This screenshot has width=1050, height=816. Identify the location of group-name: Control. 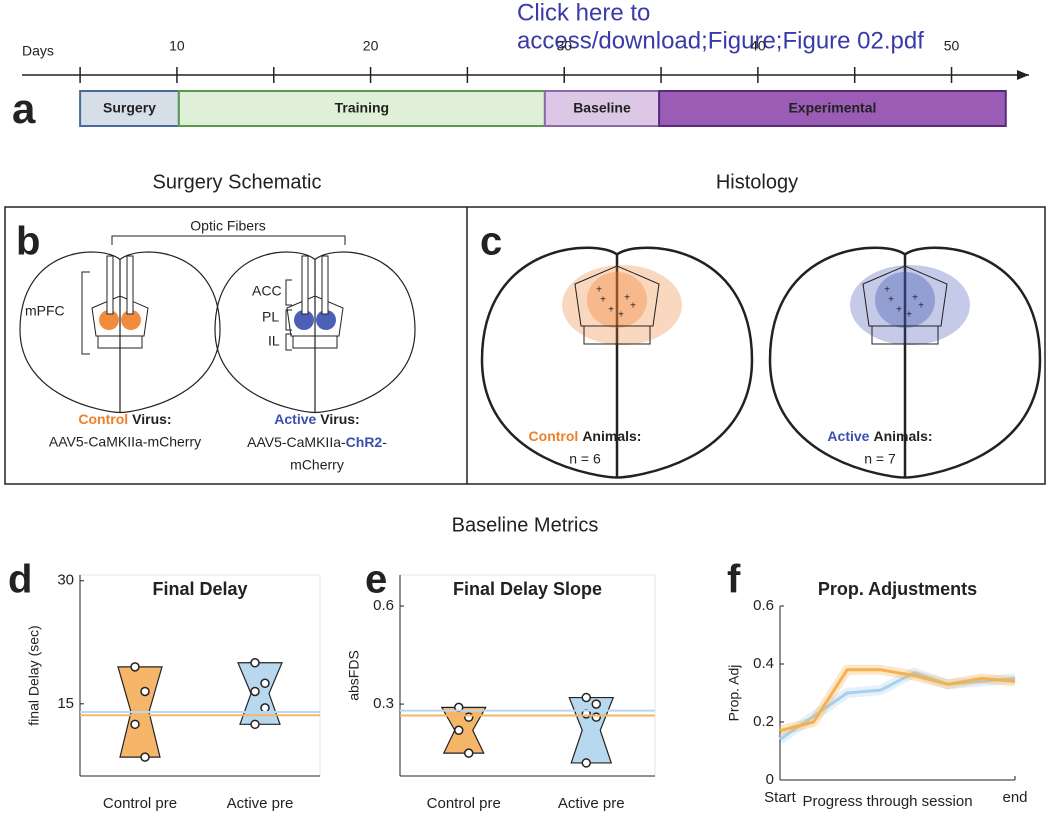
(103, 419).